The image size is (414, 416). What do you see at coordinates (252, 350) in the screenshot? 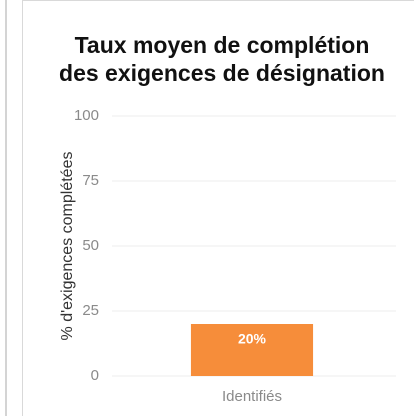
I see `bar` at bounding box center [252, 350].